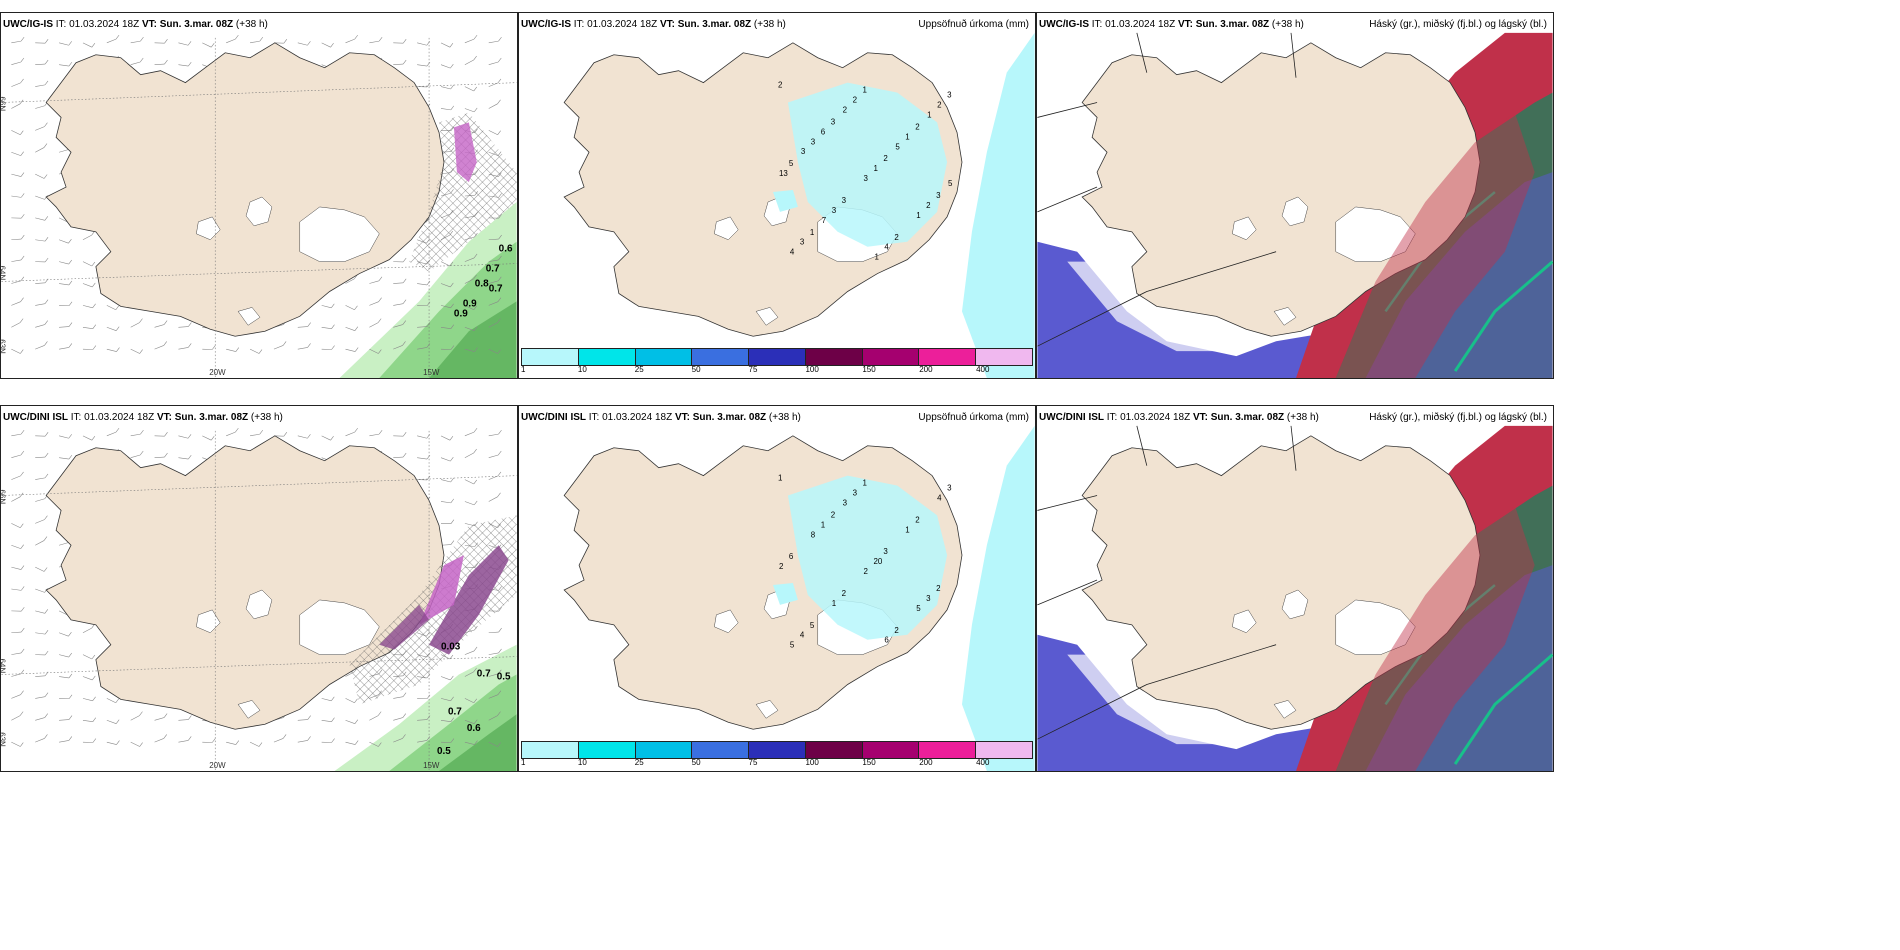 The width and height of the screenshot is (1900, 950). Describe the element at coordinates (792, 645) in the screenshot. I see `precip-value: 5` at that location.